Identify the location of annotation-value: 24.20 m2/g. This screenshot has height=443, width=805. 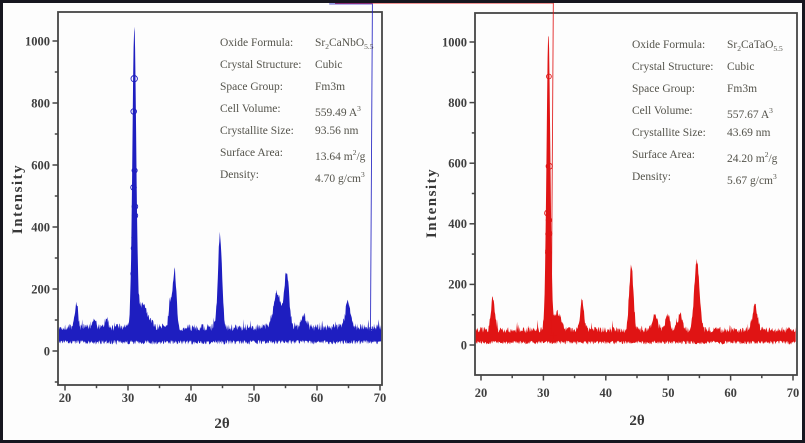
(752, 157).